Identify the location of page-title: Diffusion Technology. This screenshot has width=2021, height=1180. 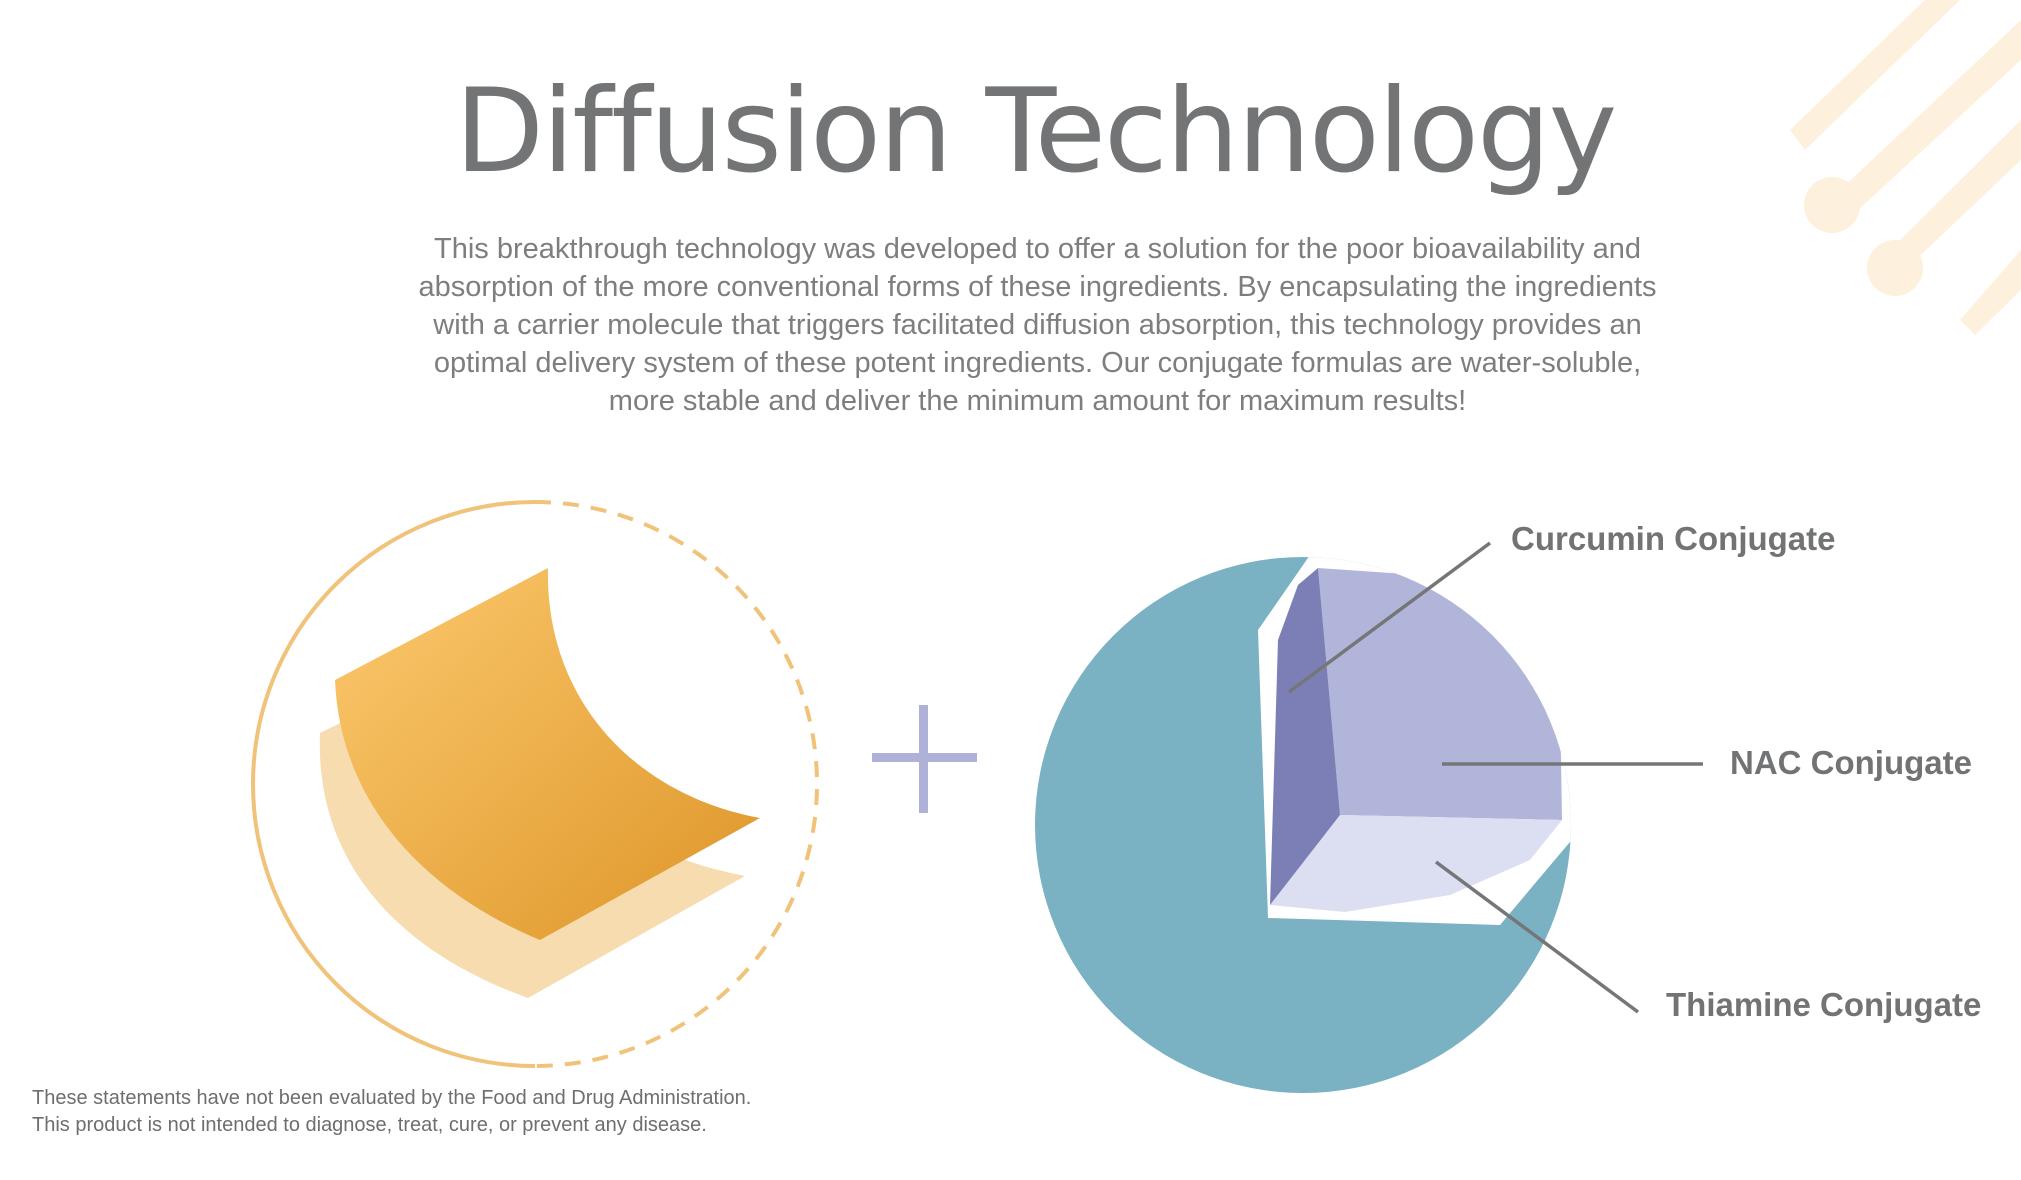
(1036, 131).